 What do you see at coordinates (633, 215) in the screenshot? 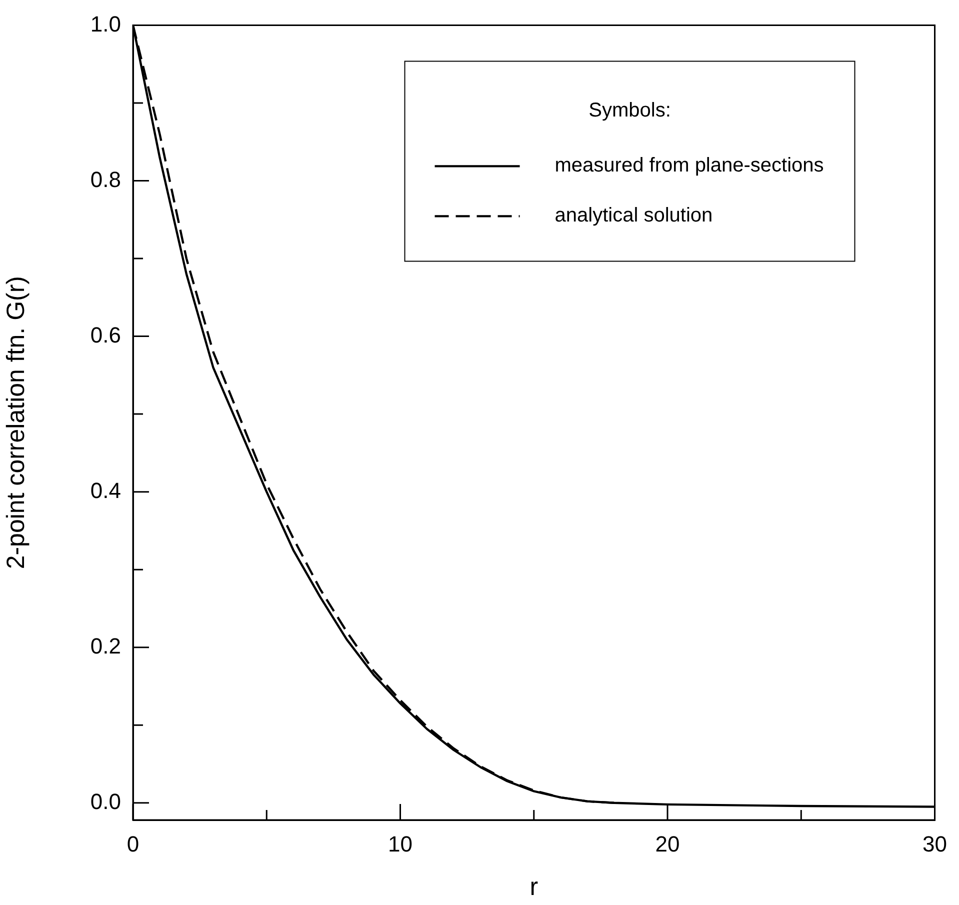
I see `legend-label: analytical solution` at bounding box center [633, 215].